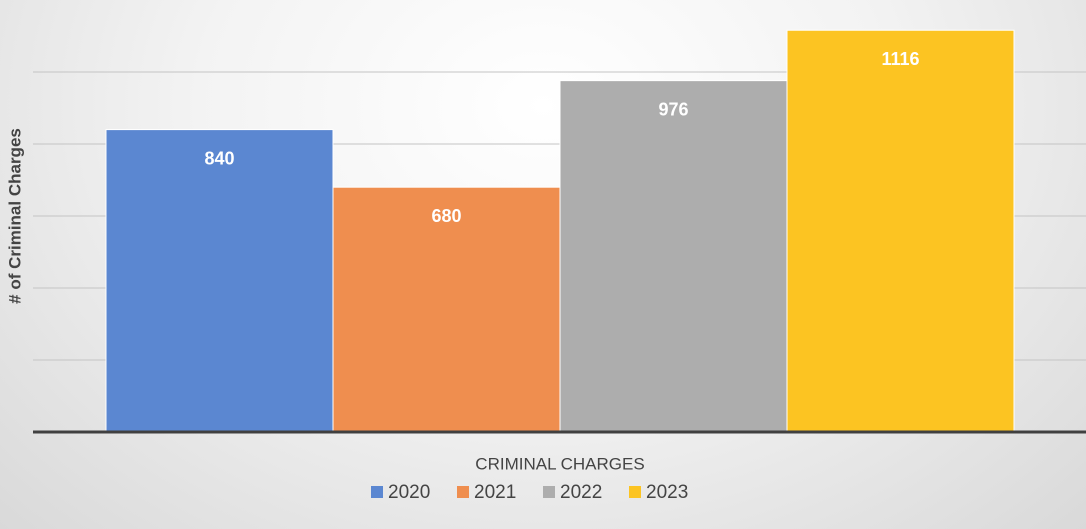  Describe the element at coordinates (495, 492) in the screenshot. I see `legend-label: 2021` at that location.